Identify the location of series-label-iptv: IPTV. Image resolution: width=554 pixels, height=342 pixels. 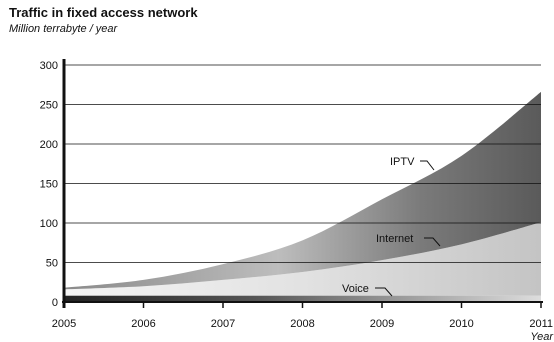
(402, 162).